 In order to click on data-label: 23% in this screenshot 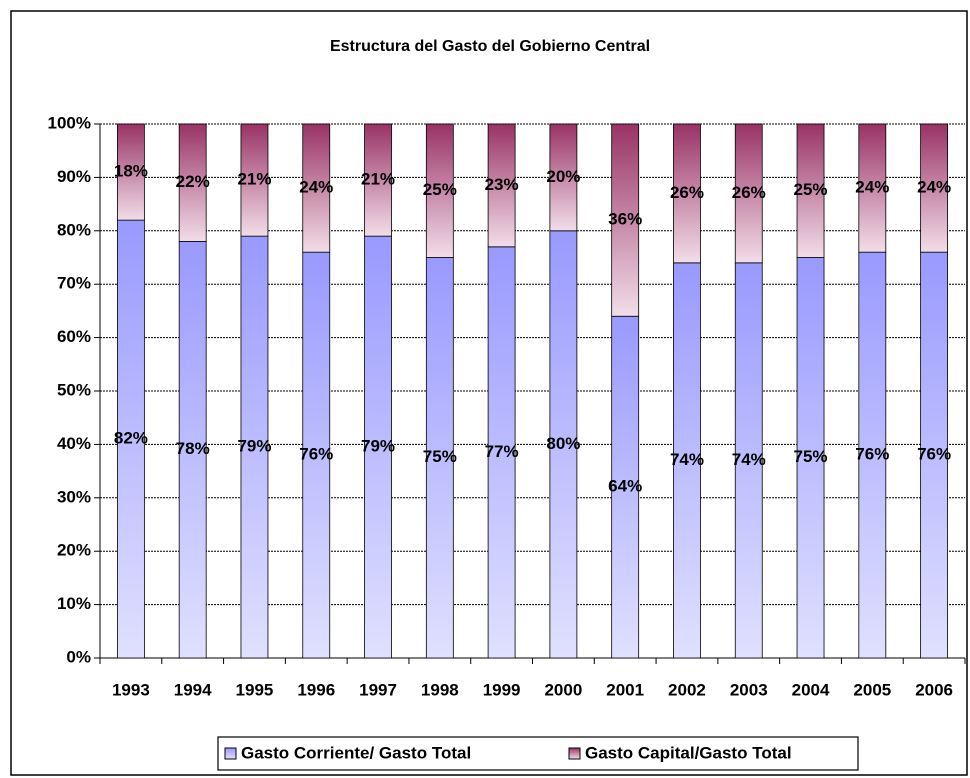, I will do `click(502, 184)`.